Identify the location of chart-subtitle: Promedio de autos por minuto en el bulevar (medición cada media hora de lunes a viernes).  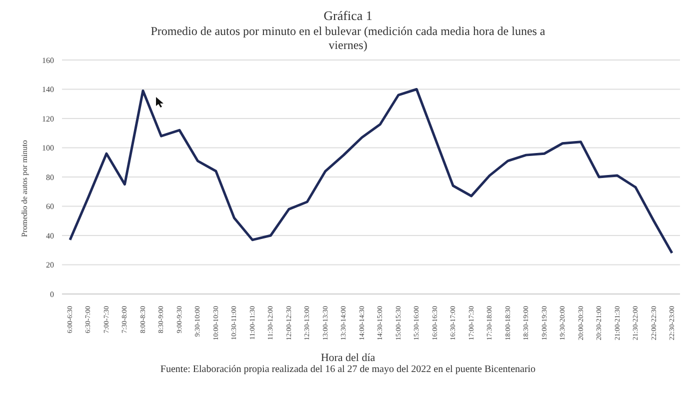
(348, 38).